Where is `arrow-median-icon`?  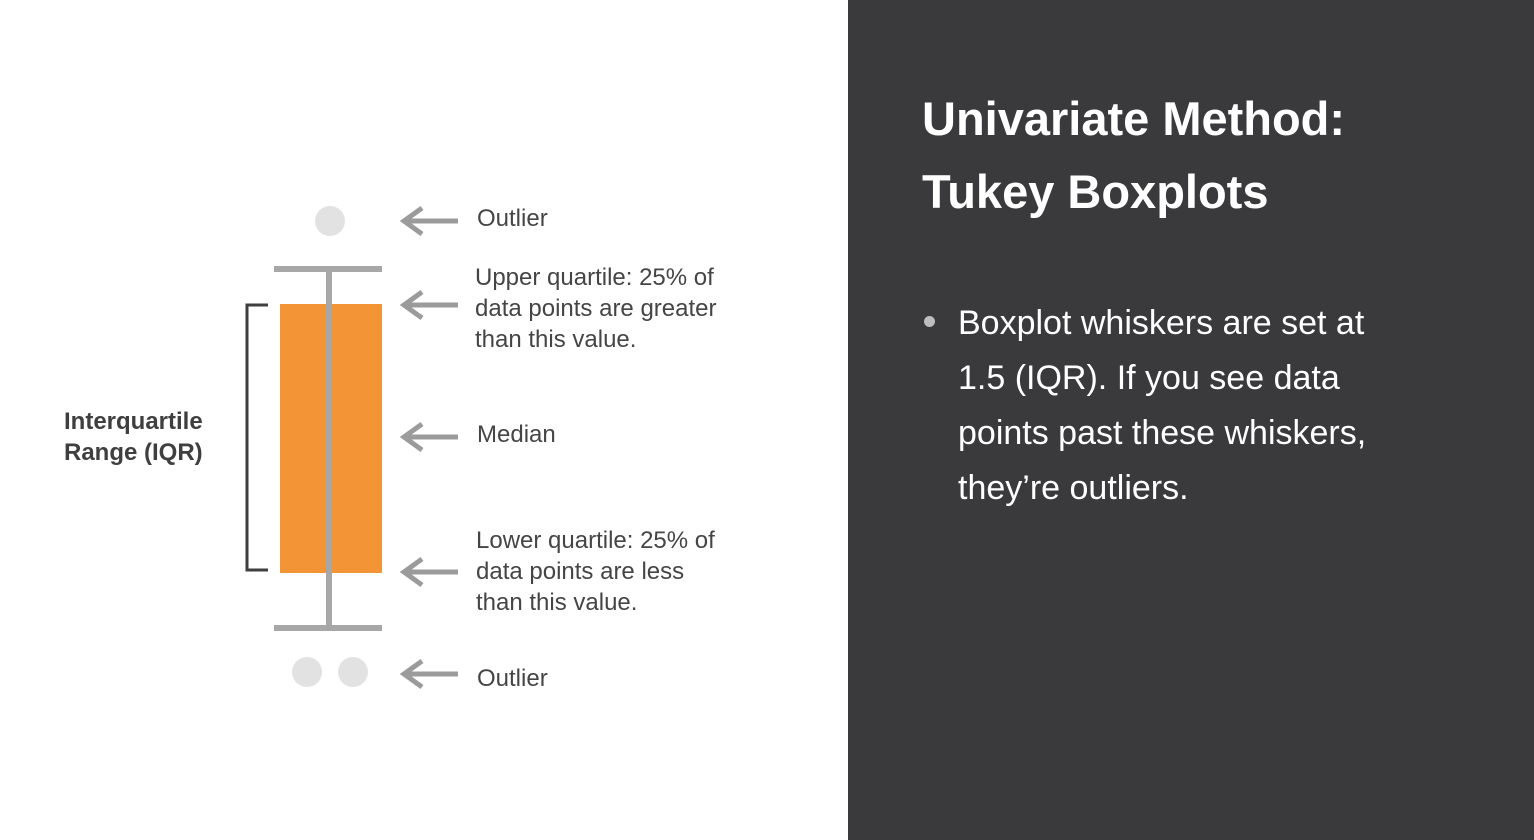
arrow-median-icon is located at coordinates (428, 437).